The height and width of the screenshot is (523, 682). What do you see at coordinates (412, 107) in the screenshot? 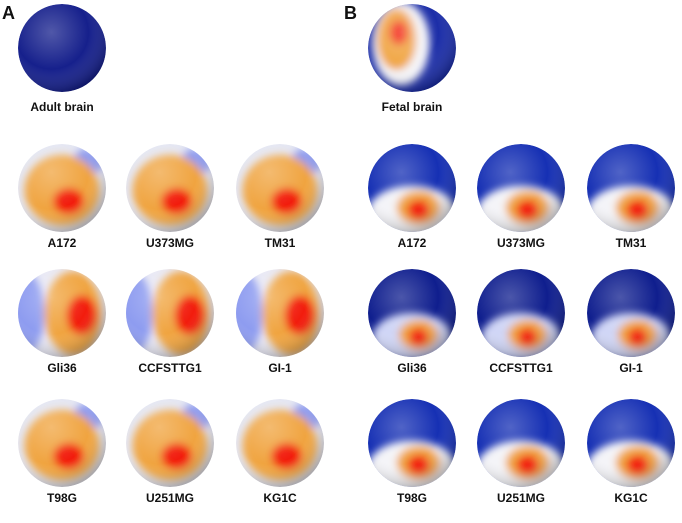
I see `sphere-label: Fetal brain` at bounding box center [412, 107].